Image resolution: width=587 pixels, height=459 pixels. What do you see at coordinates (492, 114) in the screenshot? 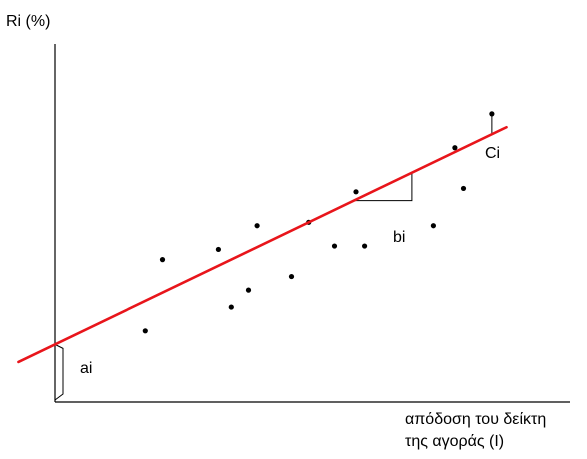
I see `residual-point` at bounding box center [492, 114].